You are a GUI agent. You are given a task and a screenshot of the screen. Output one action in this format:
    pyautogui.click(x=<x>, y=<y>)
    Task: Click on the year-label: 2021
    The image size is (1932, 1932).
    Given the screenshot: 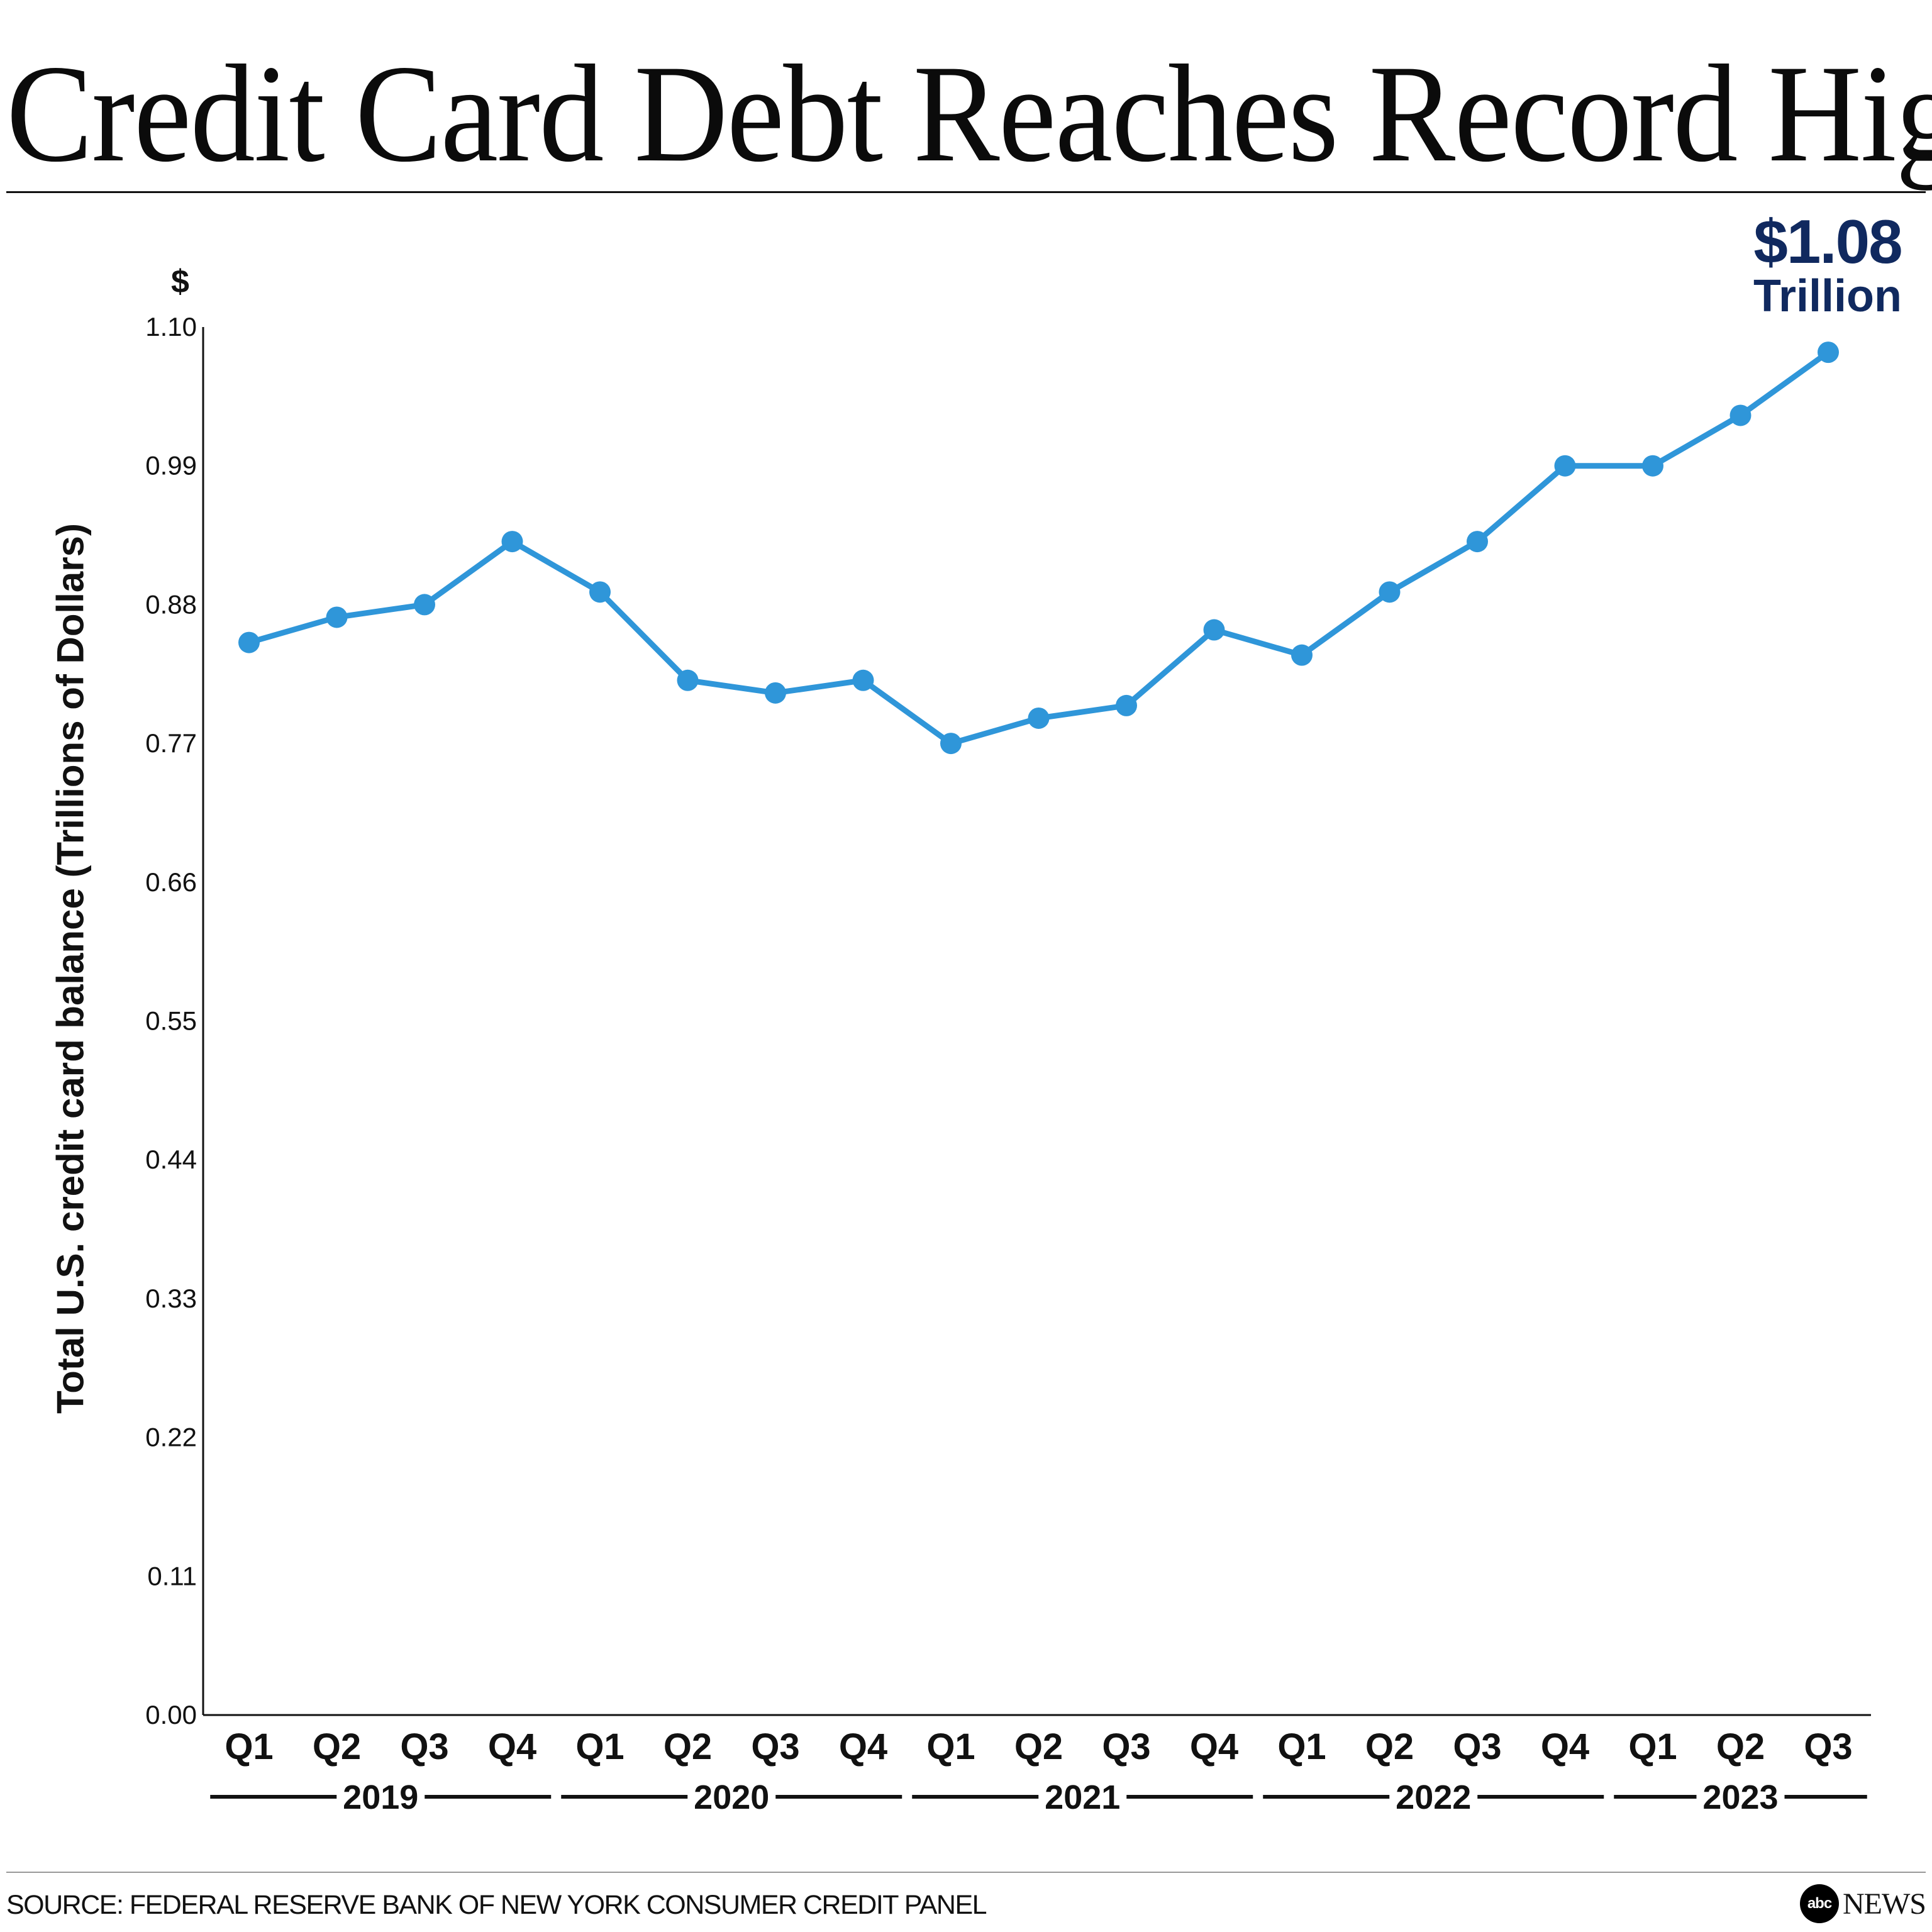 What is the action you would take?
    pyautogui.click(x=1082, y=1797)
    